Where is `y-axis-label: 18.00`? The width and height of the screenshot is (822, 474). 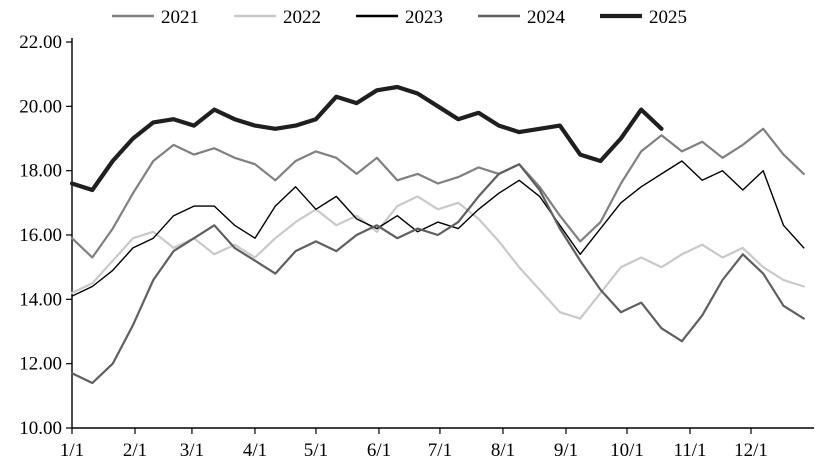 y-axis-label: 18.00 is located at coordinates (40, 171).